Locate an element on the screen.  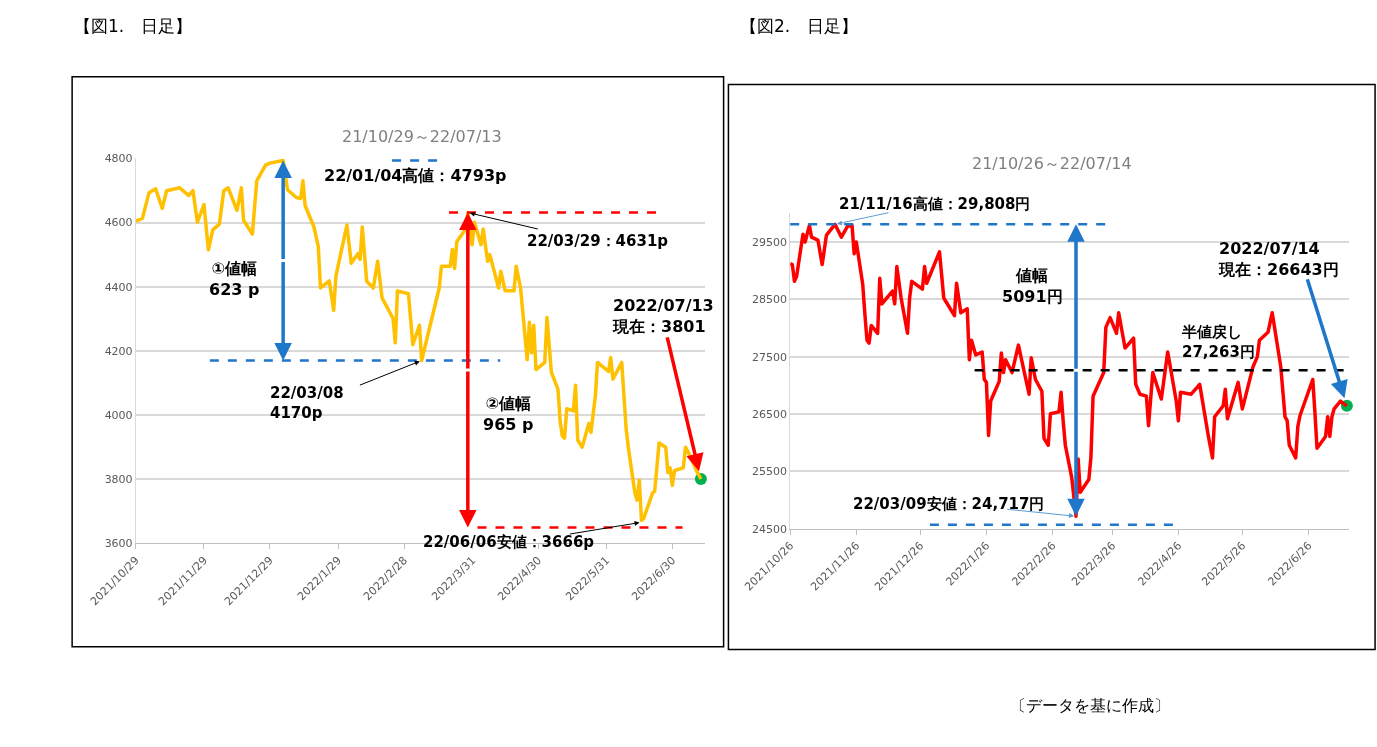
annotation: 22/03/29：4631p is located at coordinates (598, 241).